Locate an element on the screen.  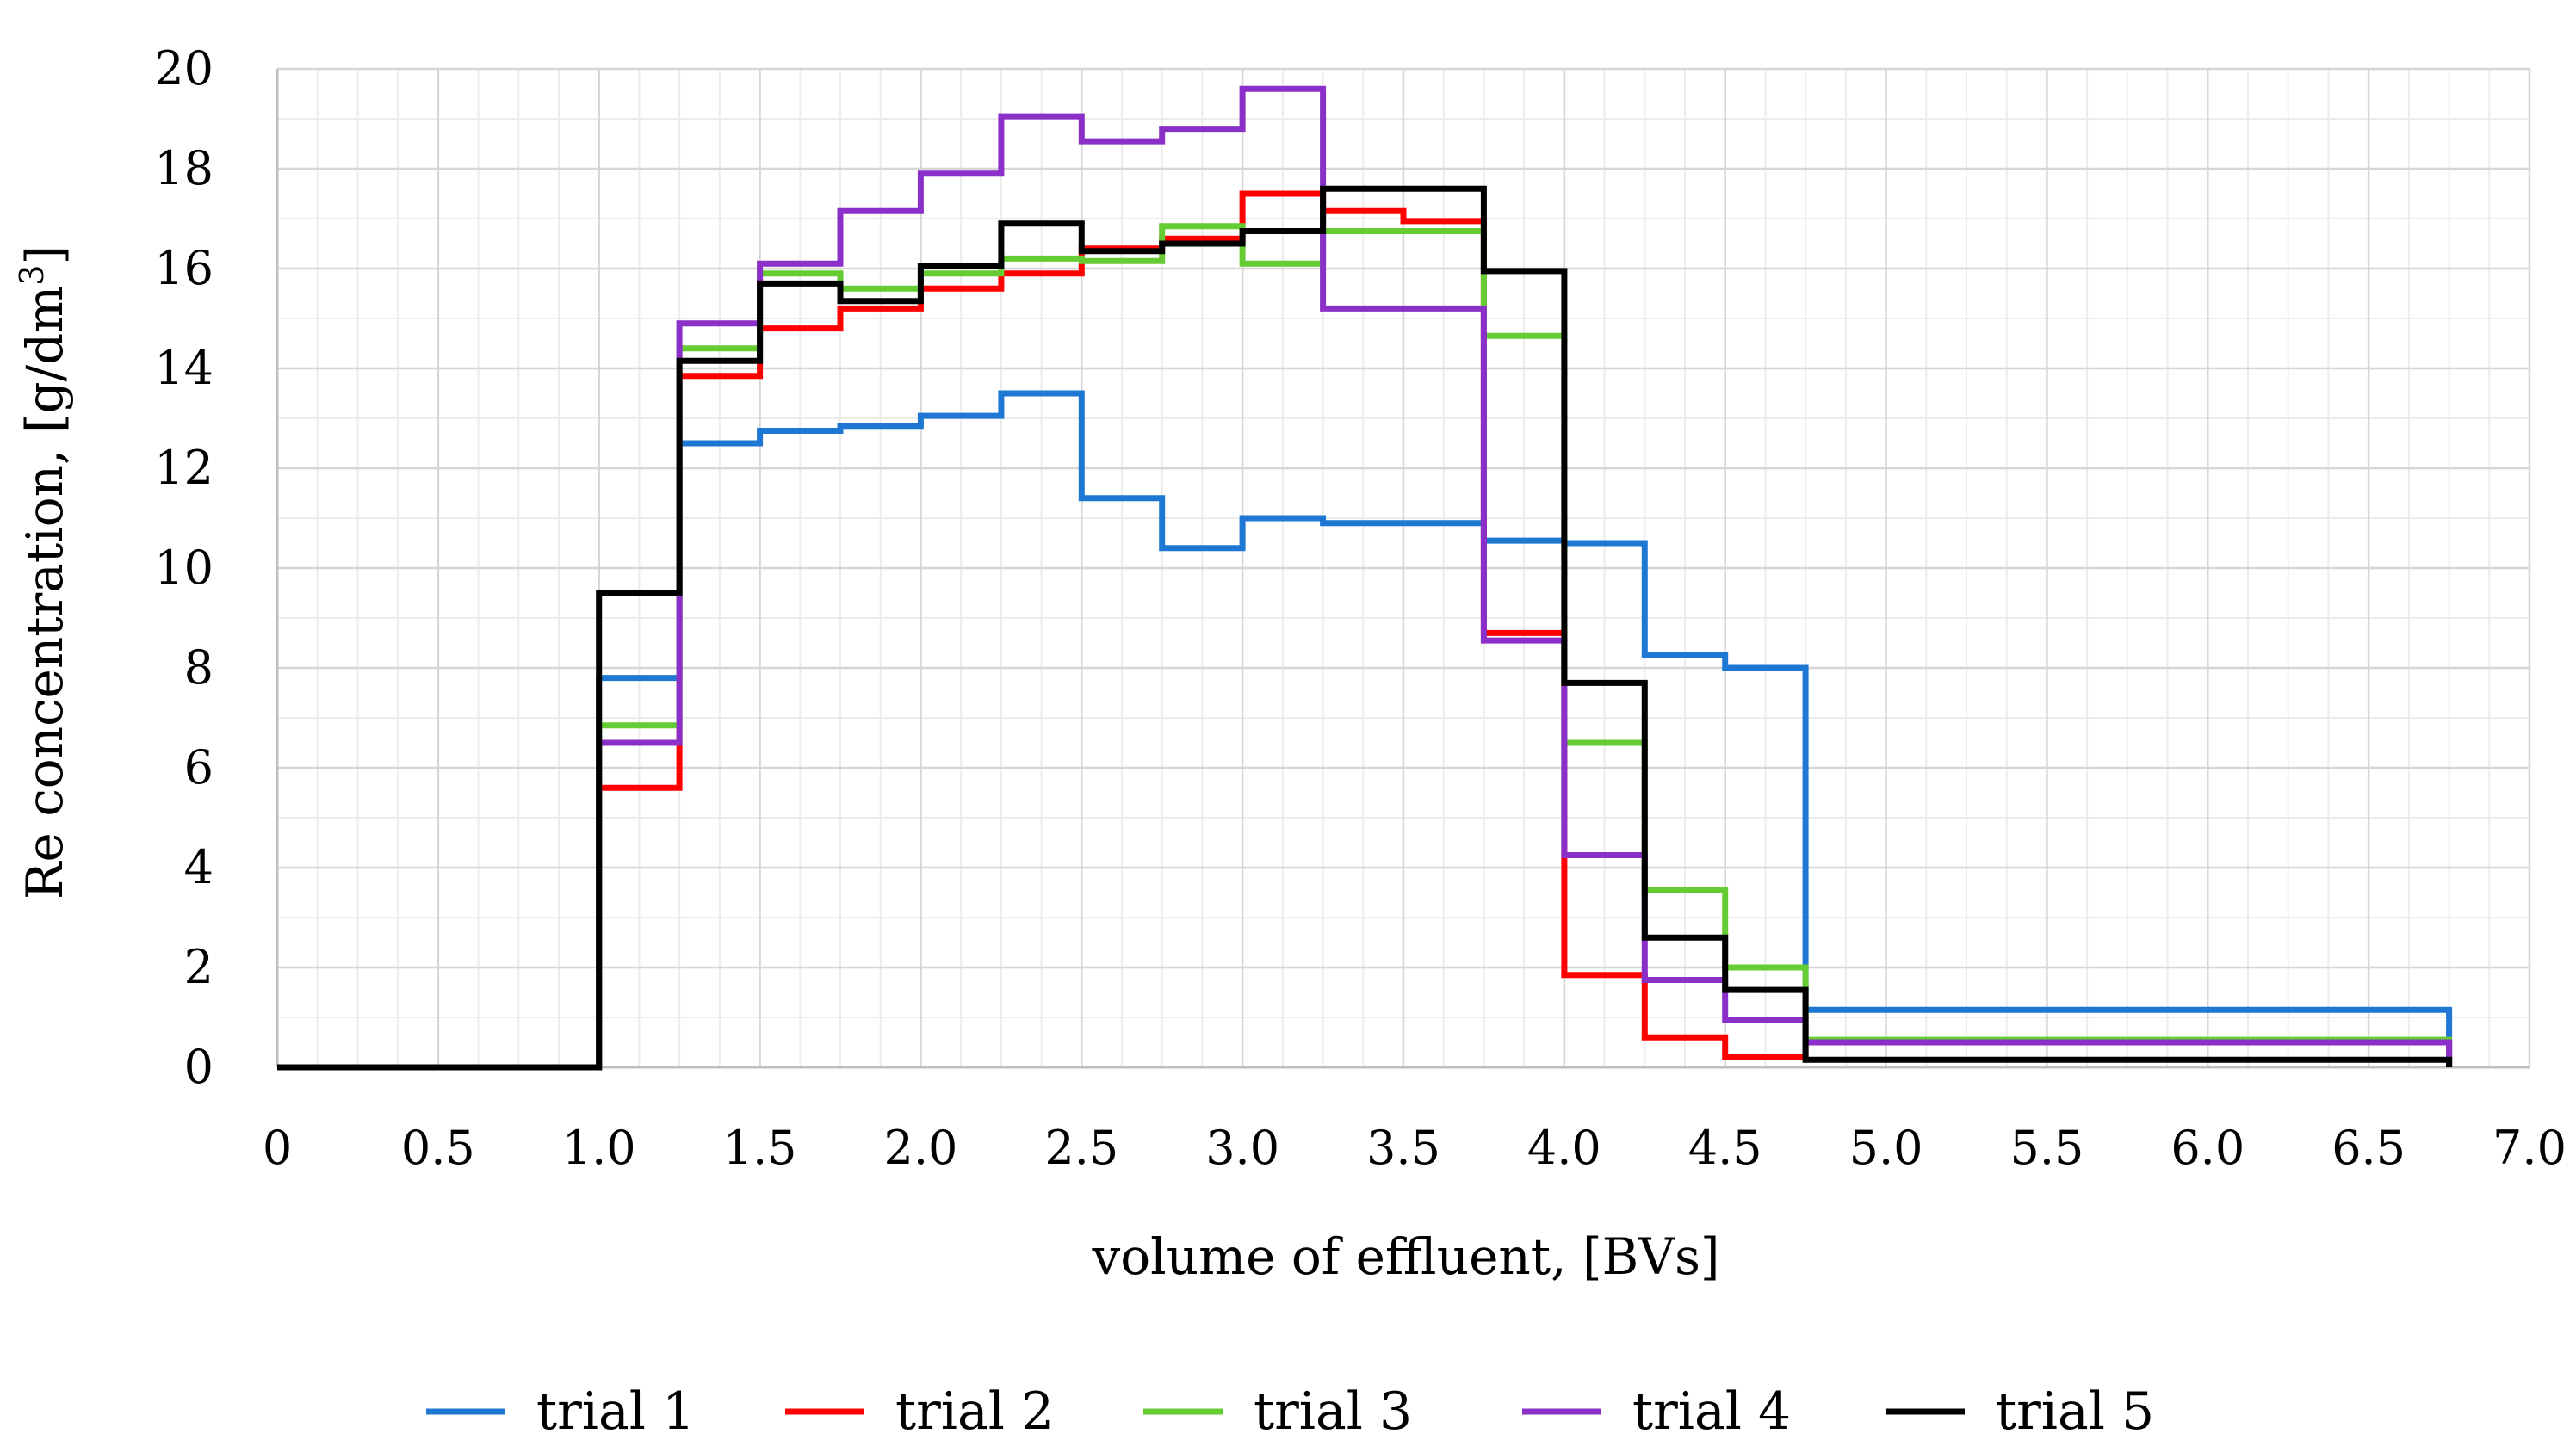
x-tick-label: 2.0 is located at coordinates (920, 1148).